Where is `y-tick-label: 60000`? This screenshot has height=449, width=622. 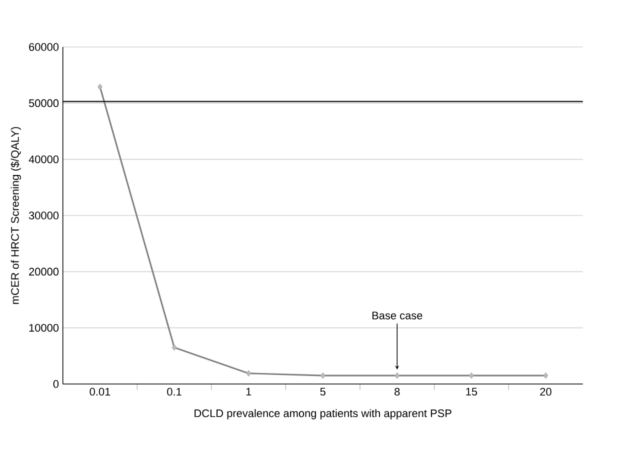
y-tick-label: 60000 is located at coordinates (44, 47).